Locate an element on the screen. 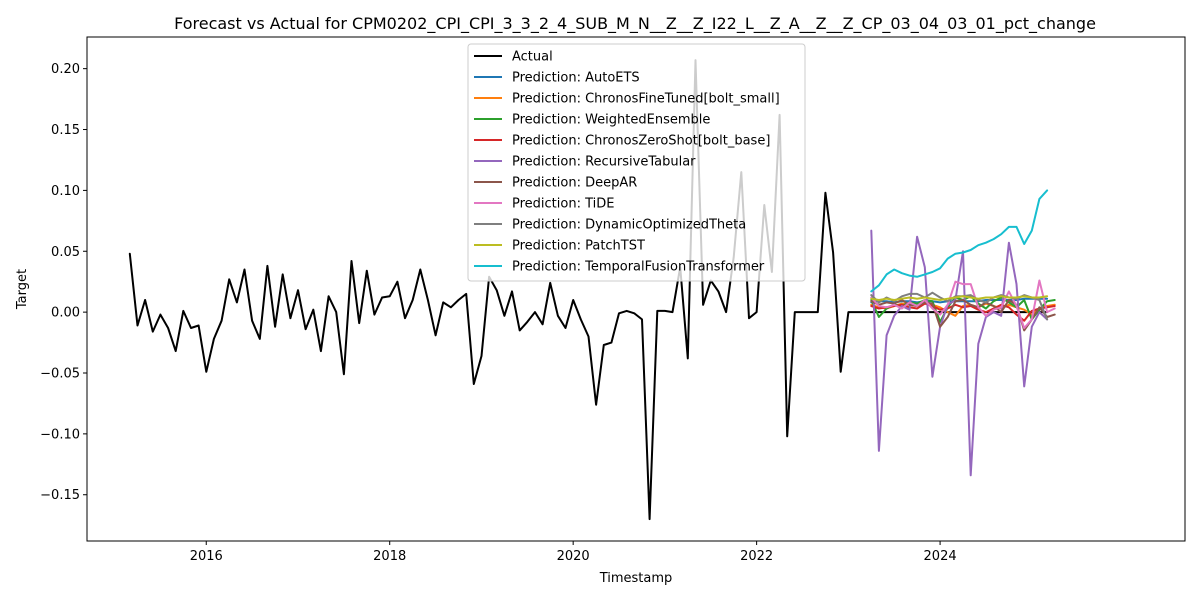  legend-box is located at coordinates (636, 162).